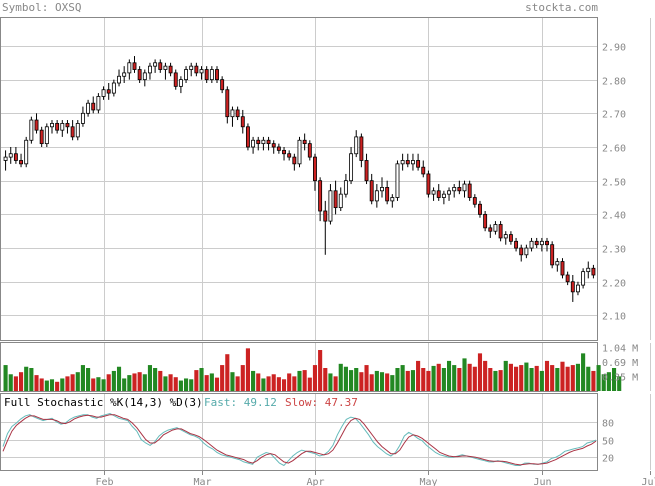  What do you see at coordinates (614, 48) in the screenshot?
I see `price-tick-label: 2.90` at bounding box center [614, 48].